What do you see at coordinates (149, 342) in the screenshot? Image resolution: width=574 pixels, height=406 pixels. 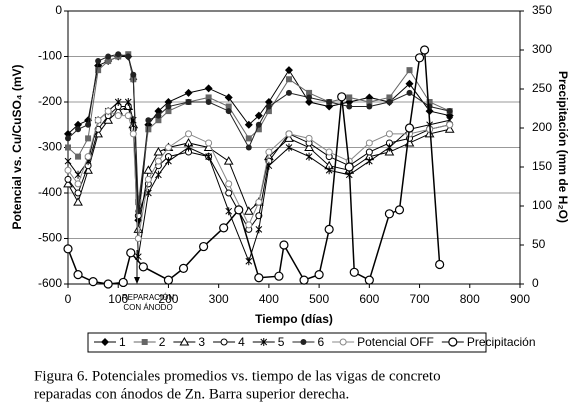 I see `legend-entry: 2` at bounding box center [149, 342].